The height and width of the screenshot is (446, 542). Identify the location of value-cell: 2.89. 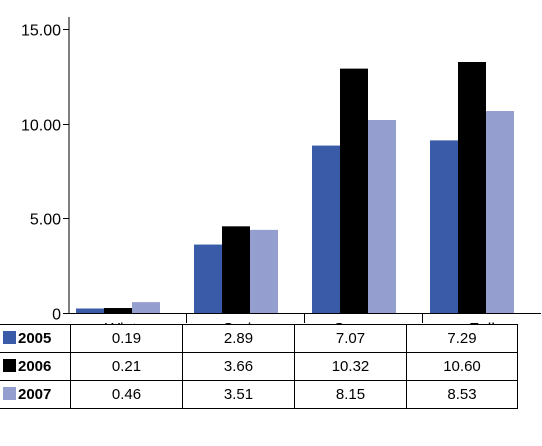
(238, 338).